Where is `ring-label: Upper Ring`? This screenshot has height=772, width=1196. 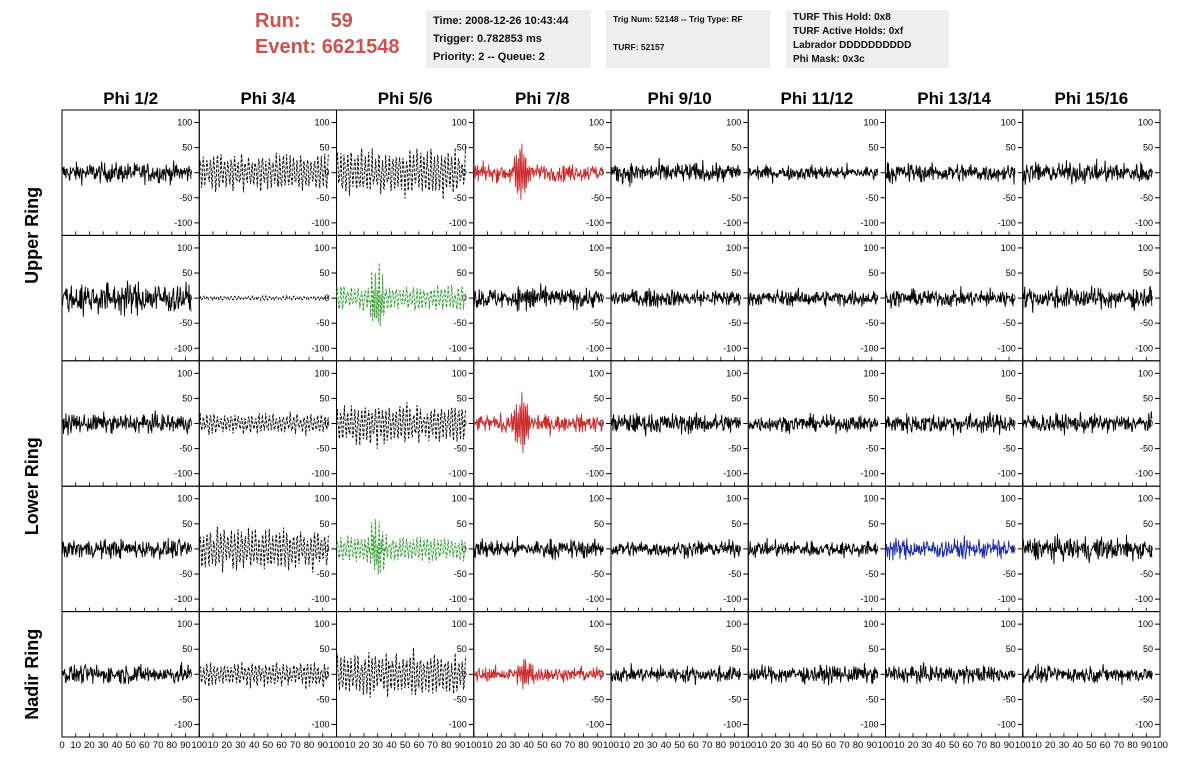
ring-label: Upper Ring is located at coordinates (32, 235).